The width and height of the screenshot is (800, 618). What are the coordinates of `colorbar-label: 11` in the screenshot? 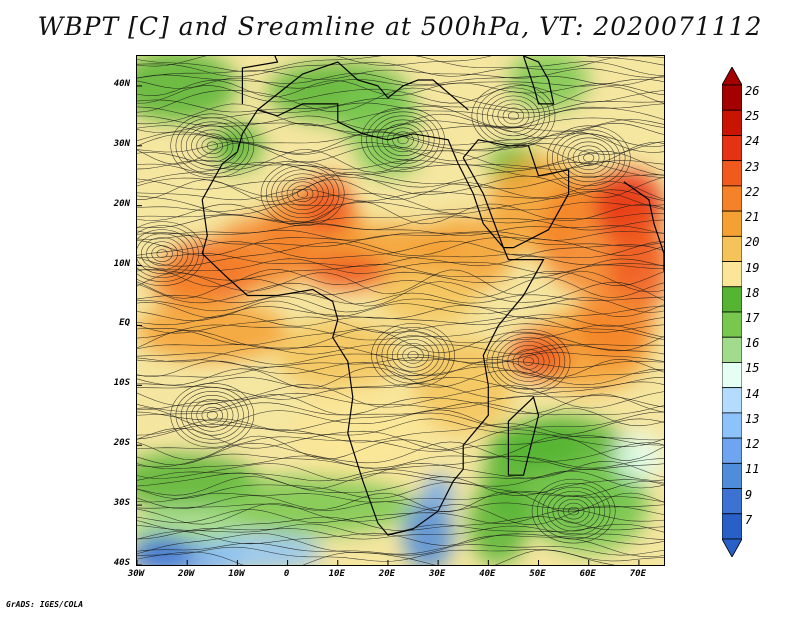 It's located at (752, 469).